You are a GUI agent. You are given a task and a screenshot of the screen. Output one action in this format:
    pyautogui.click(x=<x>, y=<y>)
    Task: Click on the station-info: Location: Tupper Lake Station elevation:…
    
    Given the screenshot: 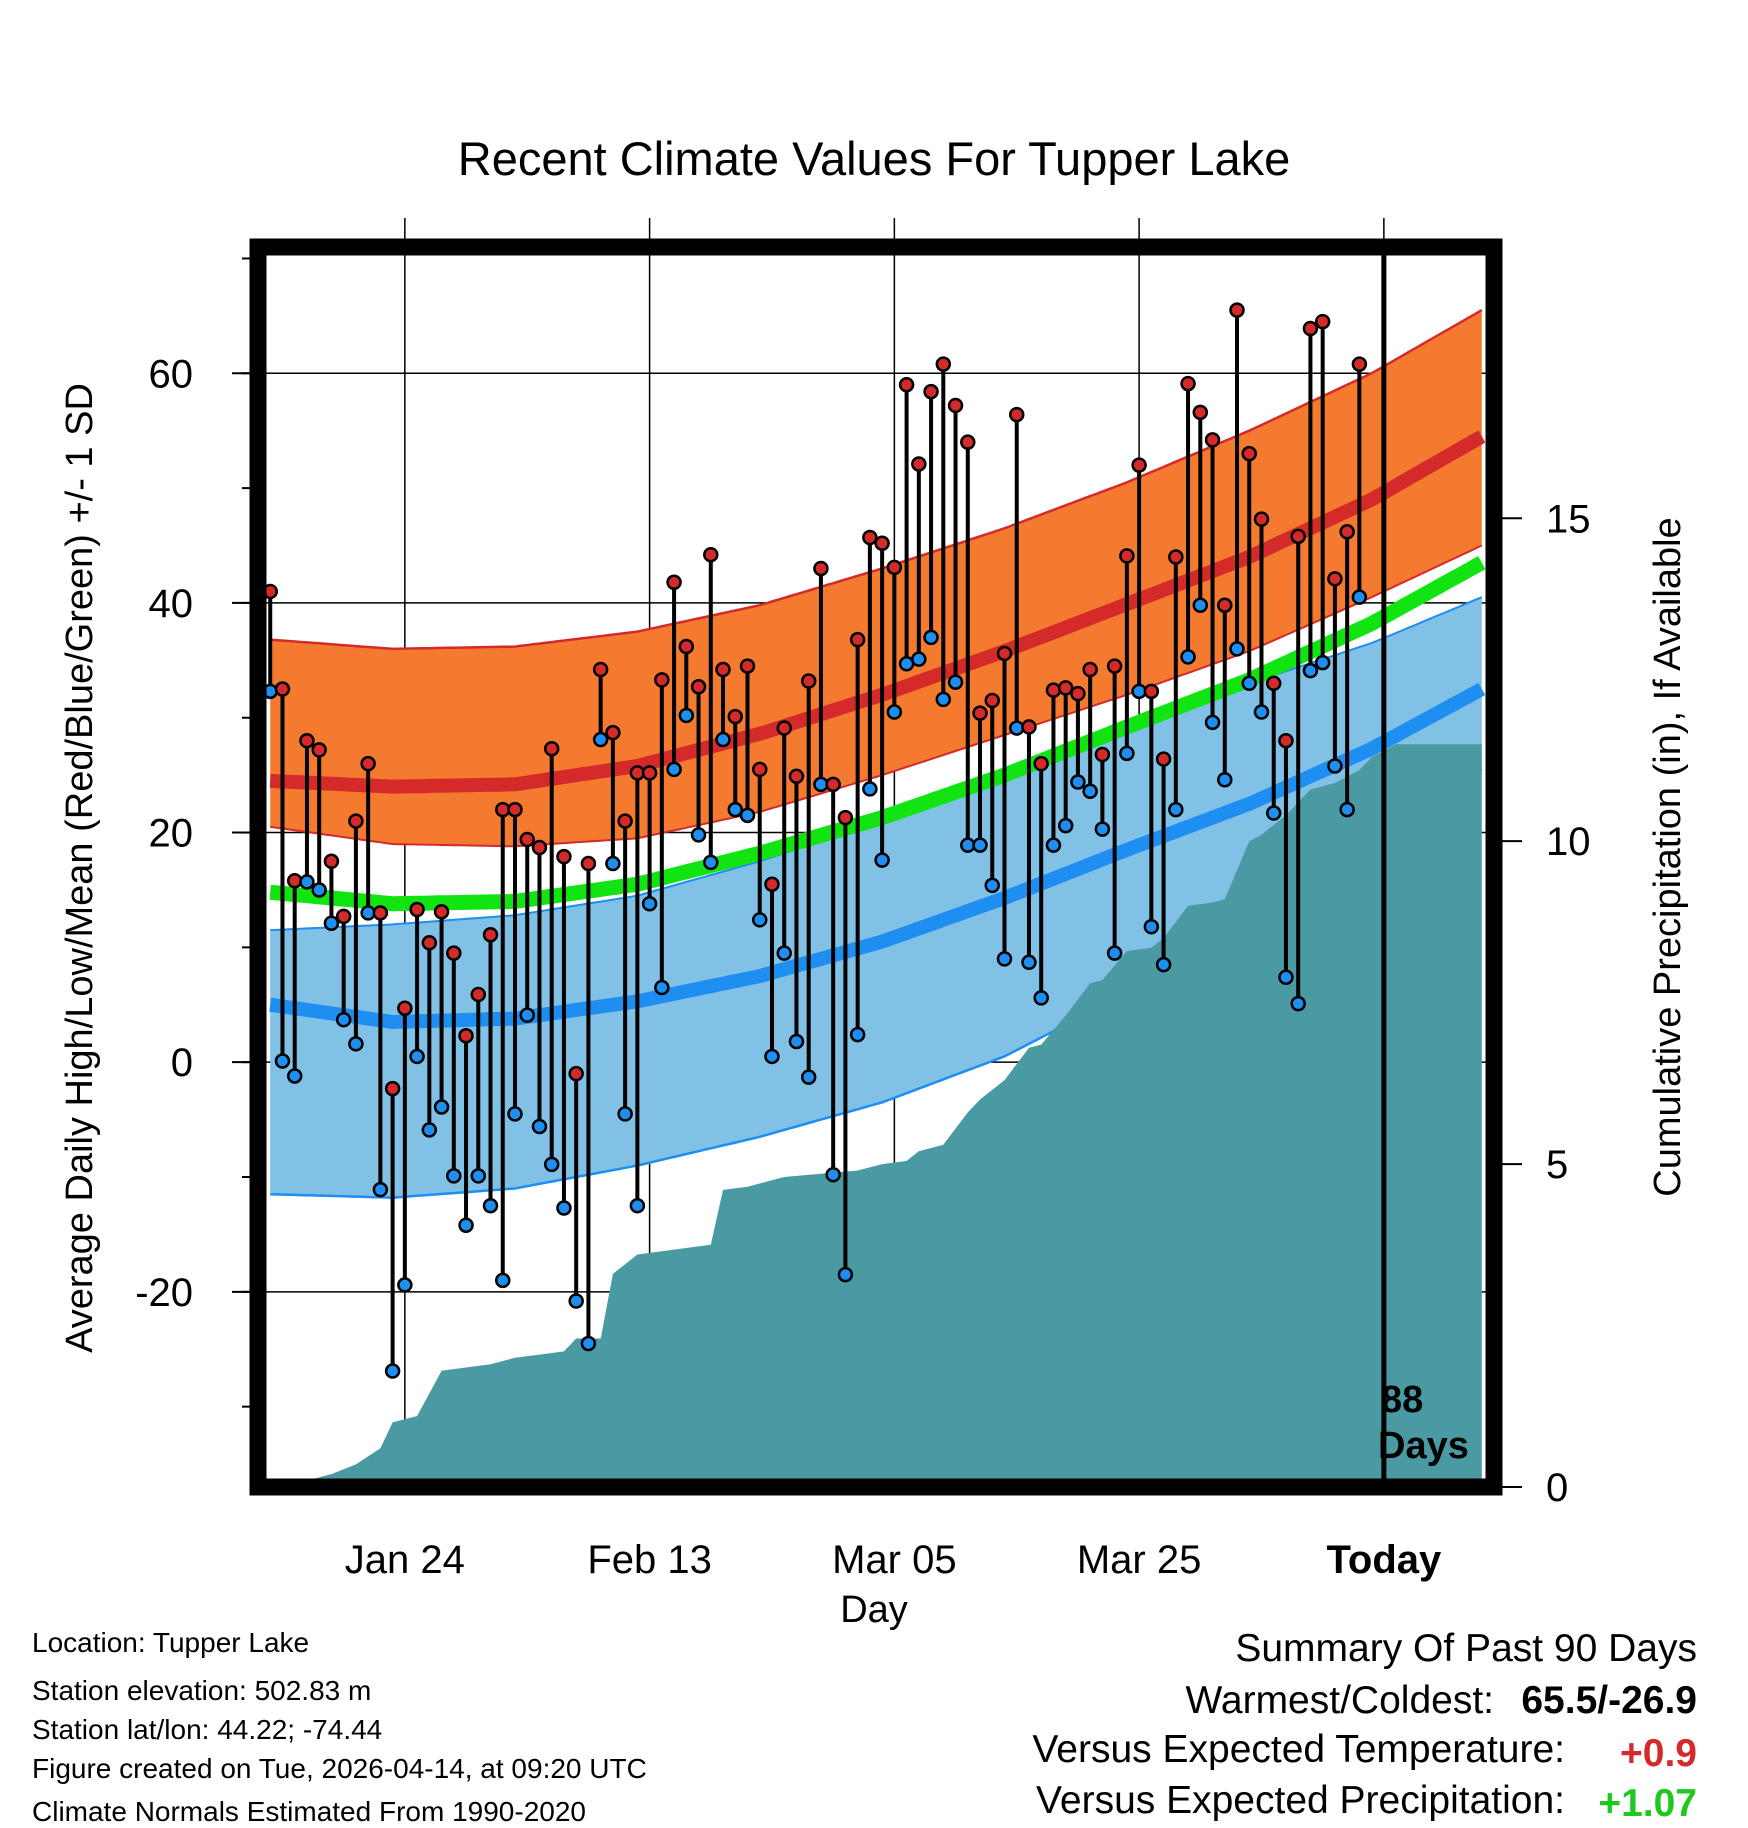 What is the action you would take?
    pyautogui.click(x=339, y=1727)
    